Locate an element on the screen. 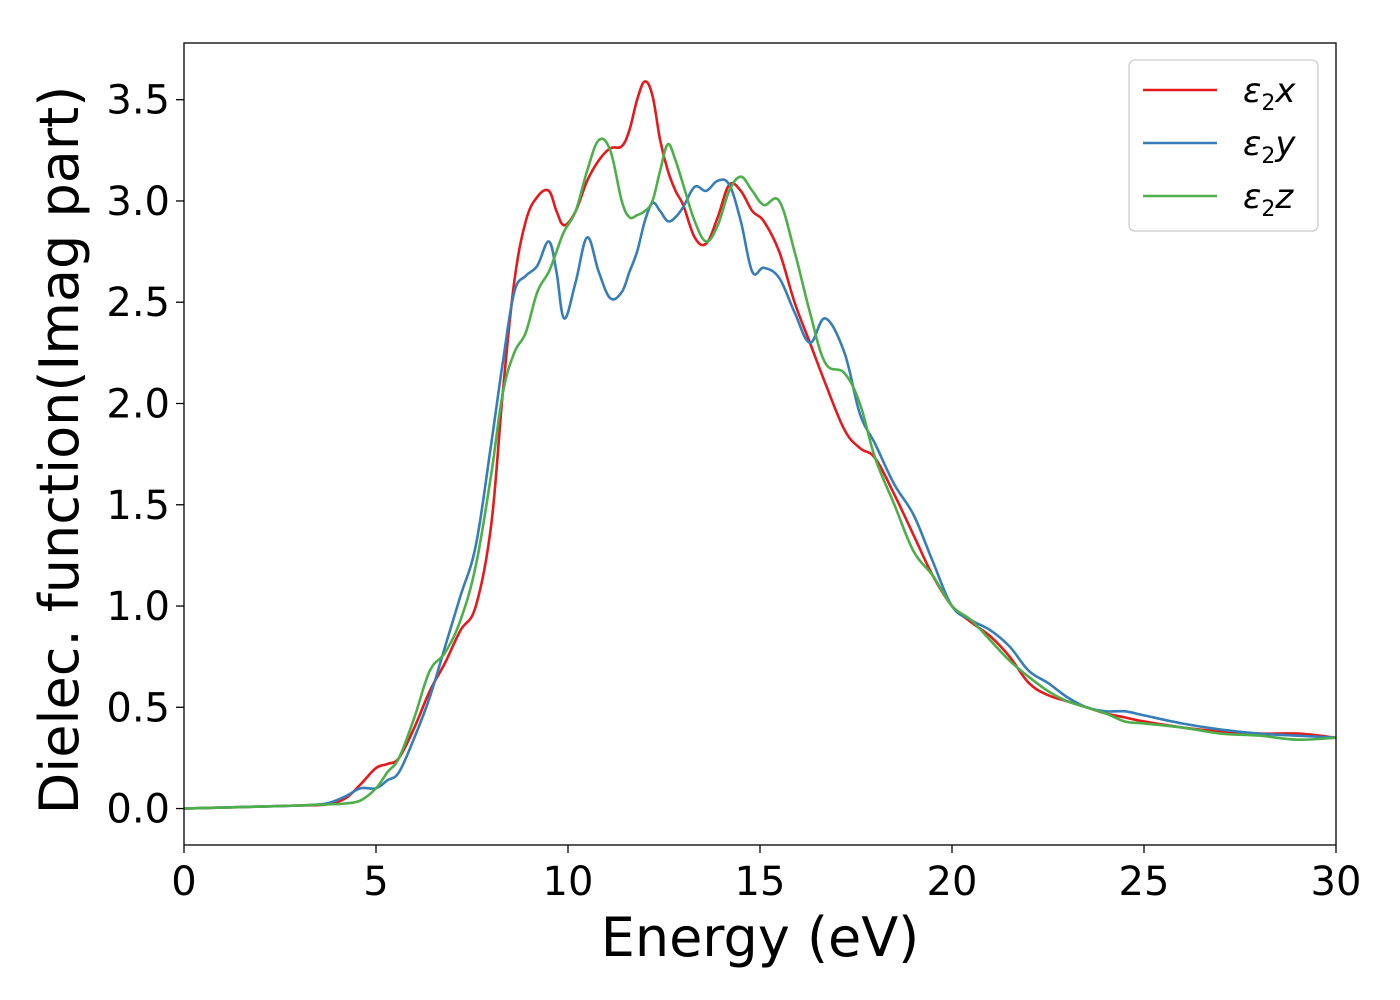 Image resolution: width=1400 pixels, height=1000 pixels. x-tick-label: 15 is located at coordinates (760, 882).